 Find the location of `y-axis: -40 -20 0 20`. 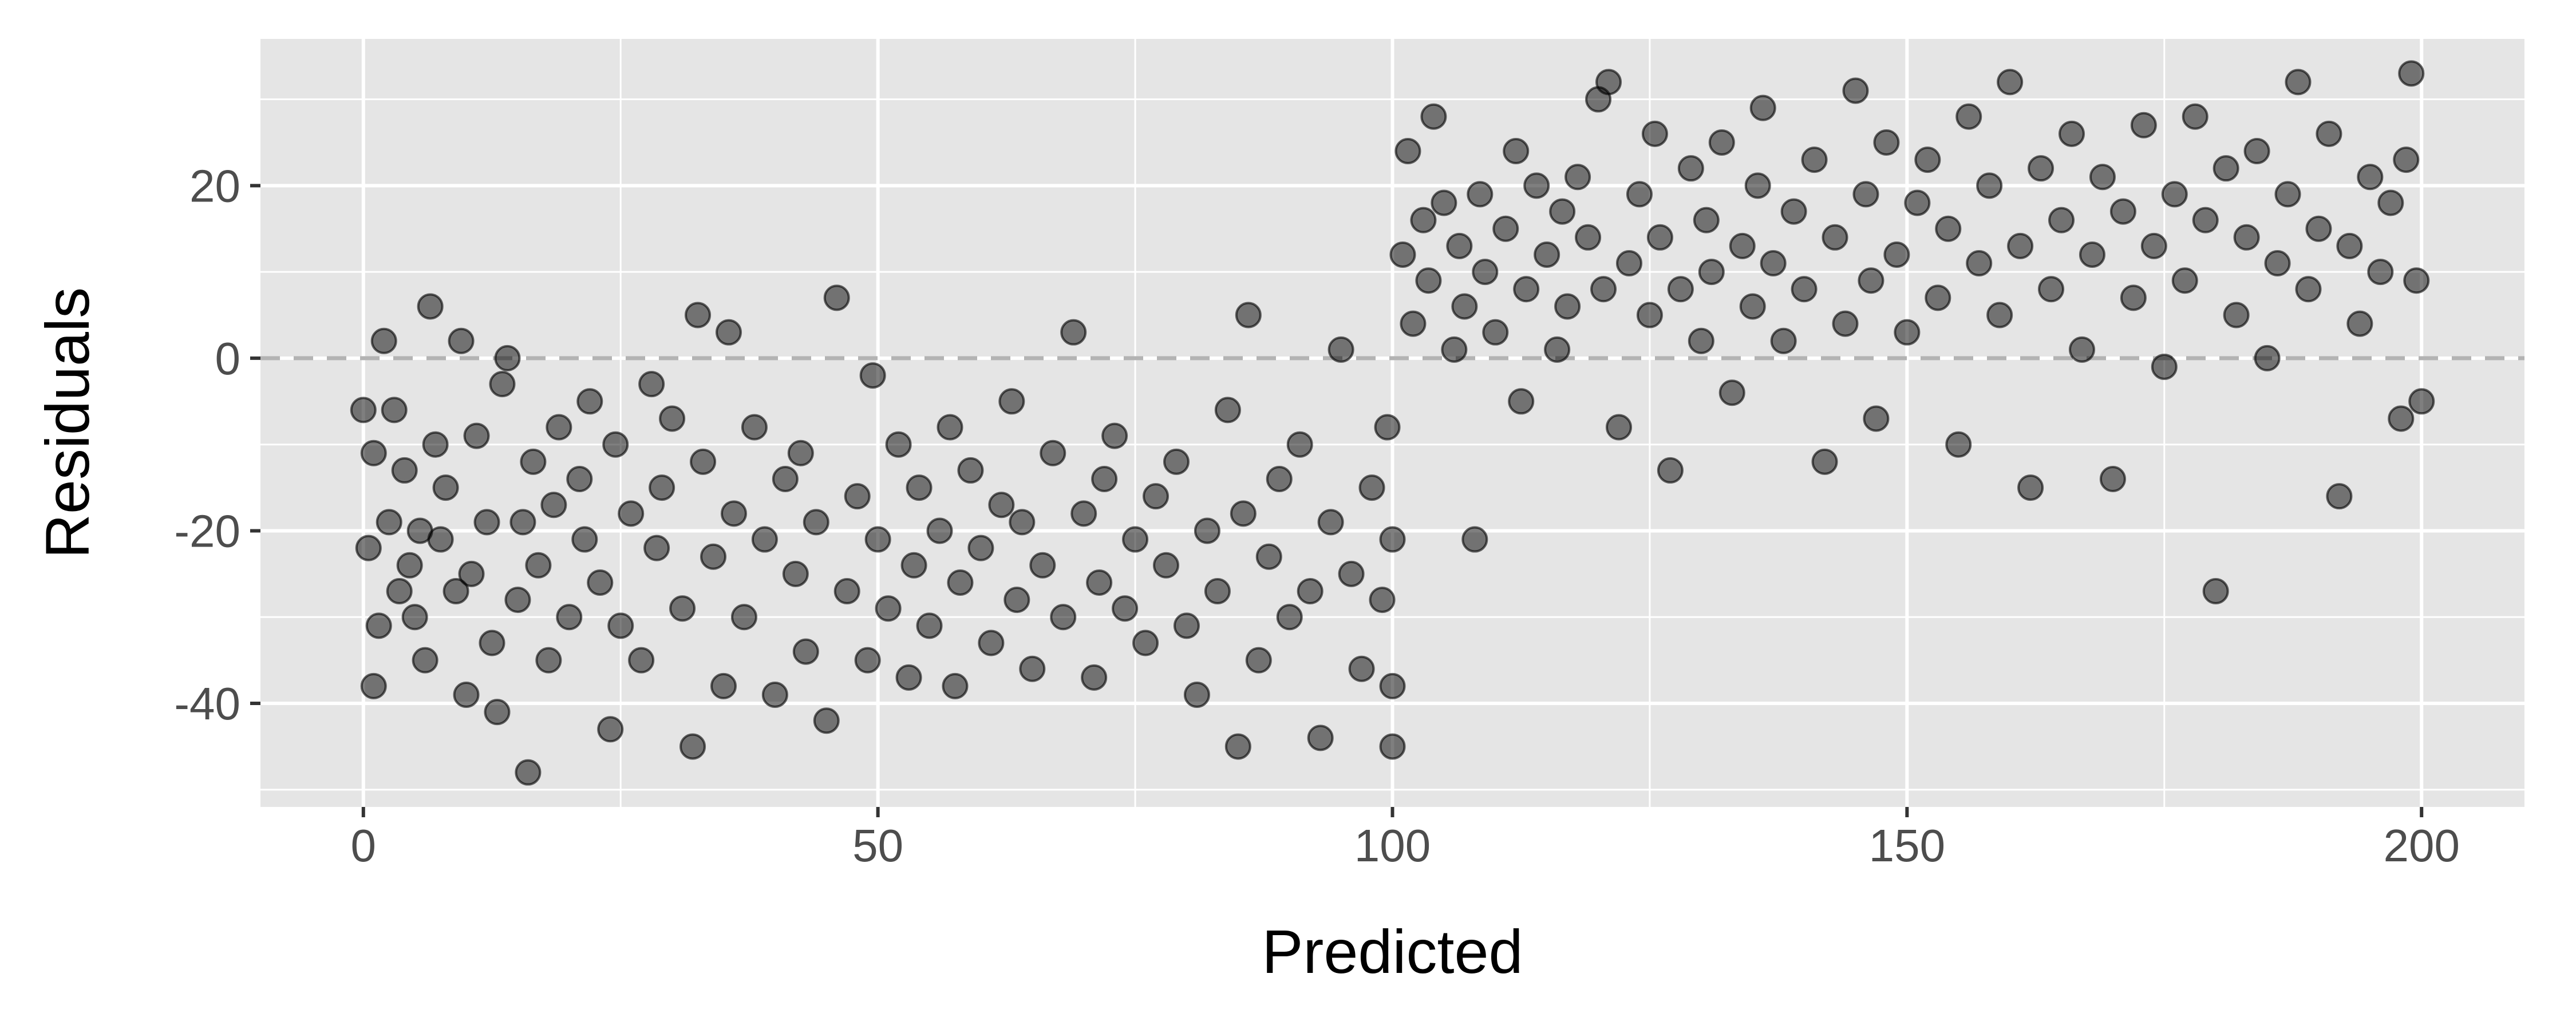

y-axis: -40 -20 0 20 is located at coordinates (217, 445).